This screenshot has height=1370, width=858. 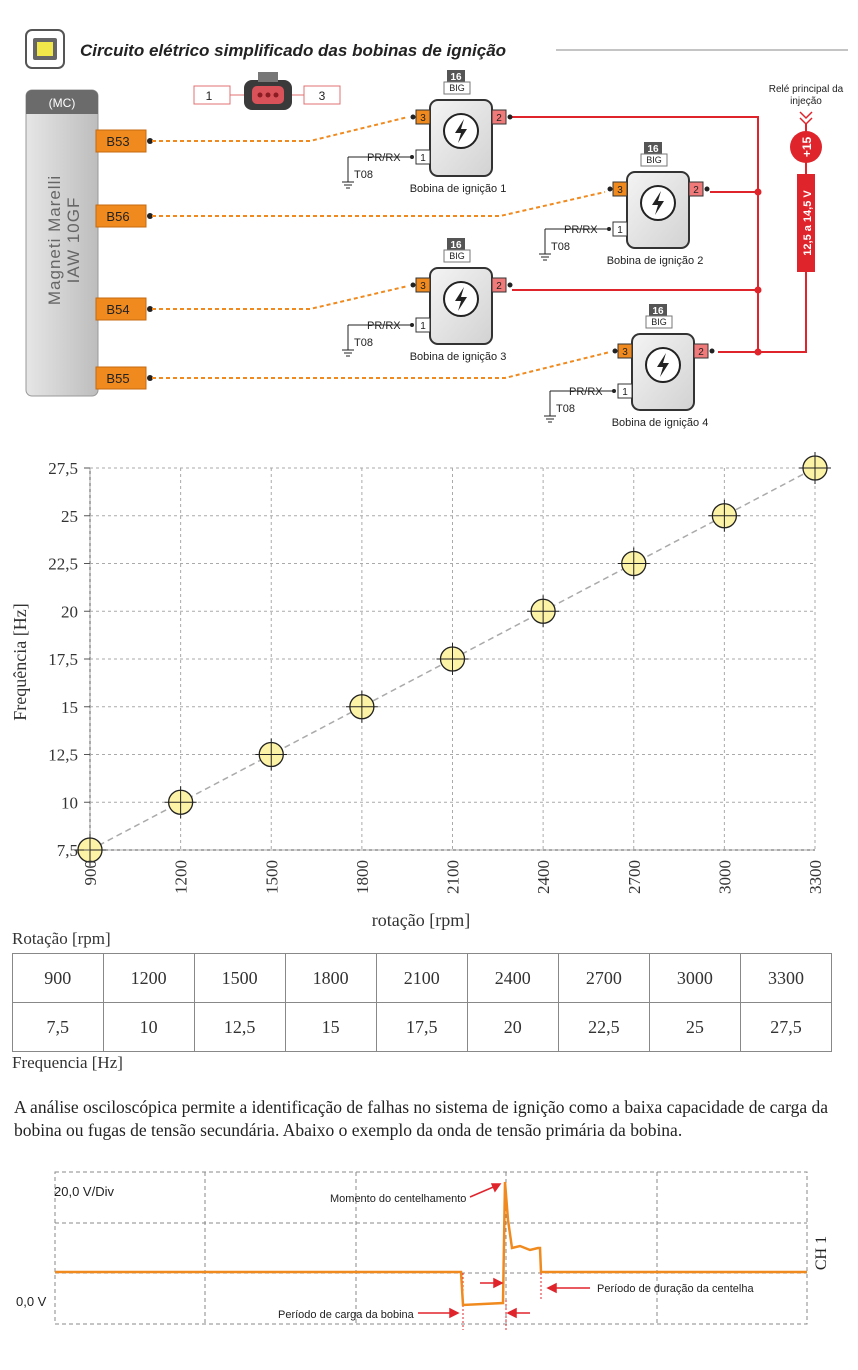 What do you see at coordinates (148, 978) in the screenshot?
I see `table-cell-rpm: 1200` at bounding box center [148, 978].